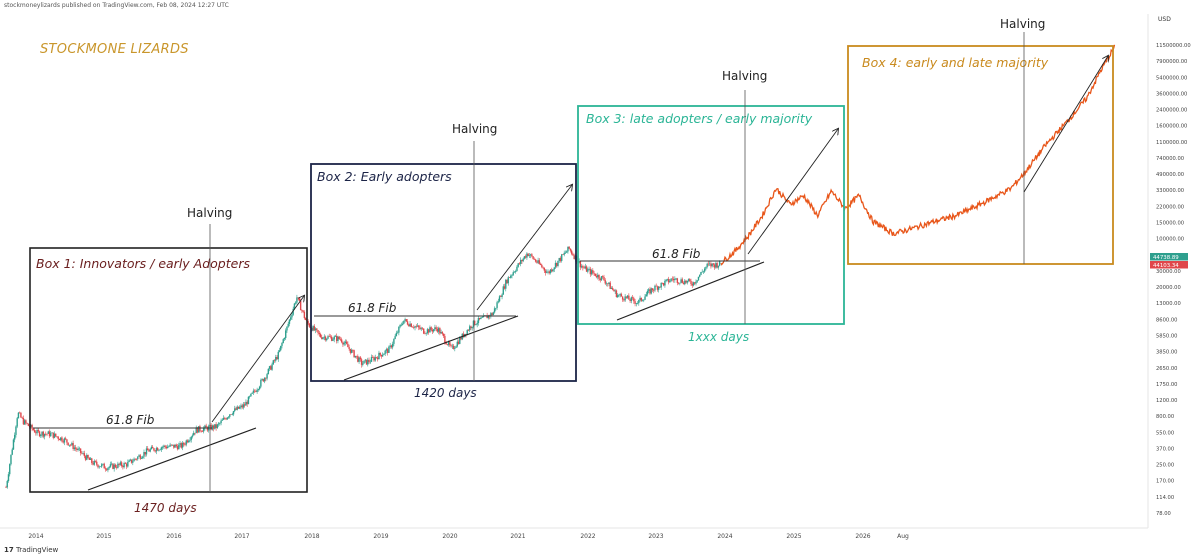  Describe the element at coordinates (1168, 288) in the screenshot. I see `y-tick-label: 20000.00` at that location.